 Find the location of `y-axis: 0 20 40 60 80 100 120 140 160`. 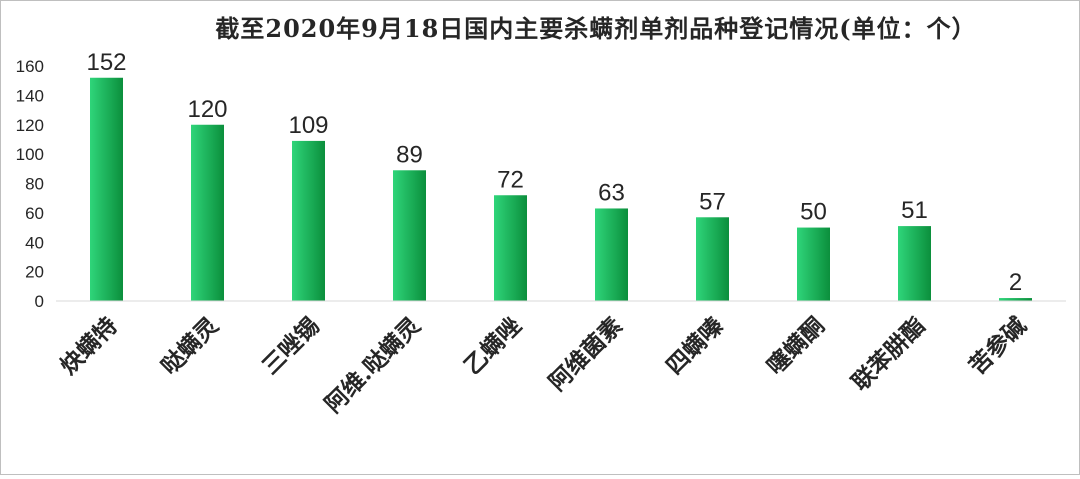

y-axis: 0 20 40 60 80 100 120 140 160 is located at coordinates (30, 184).